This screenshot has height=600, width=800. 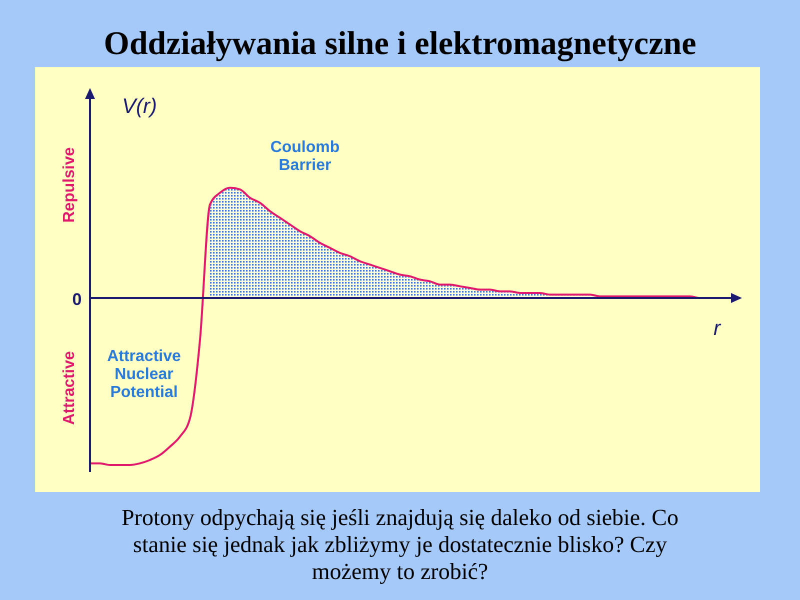 I want to click on text: Coulomb Barrier, so click(x=305, y=156).